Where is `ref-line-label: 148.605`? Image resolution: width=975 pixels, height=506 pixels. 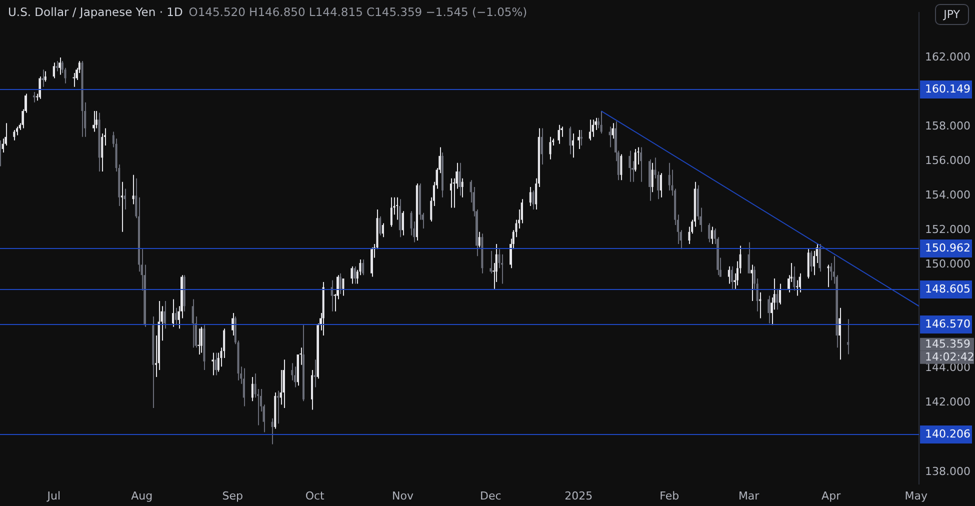
ref-line-label: 148.605 is located at coordinates (947, 289).